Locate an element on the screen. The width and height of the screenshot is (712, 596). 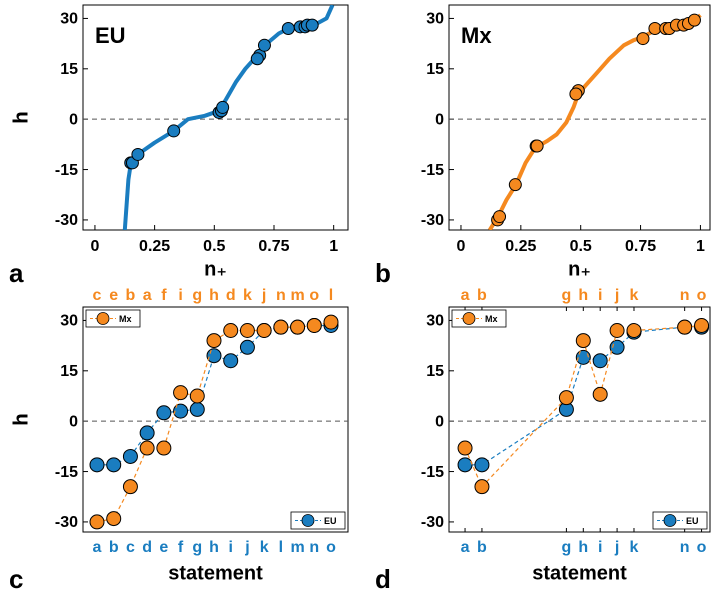
panel-label: d is located at coordinates (383, 579).